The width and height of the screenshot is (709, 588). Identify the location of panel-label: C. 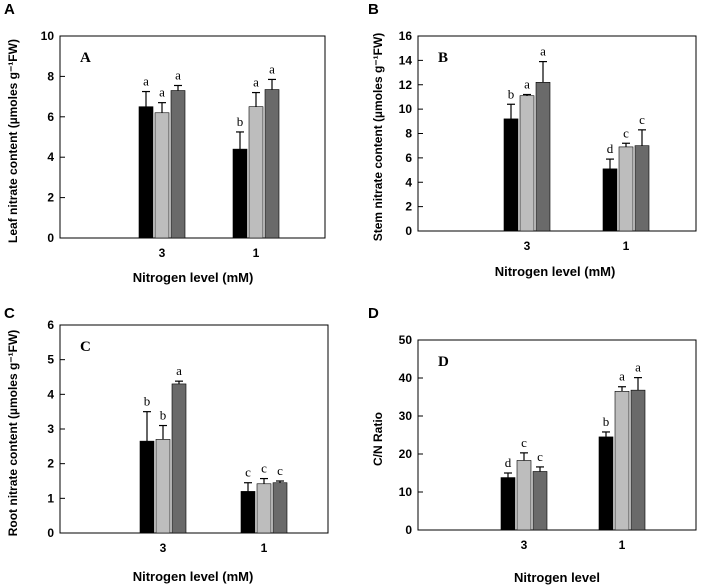
(9, 313).